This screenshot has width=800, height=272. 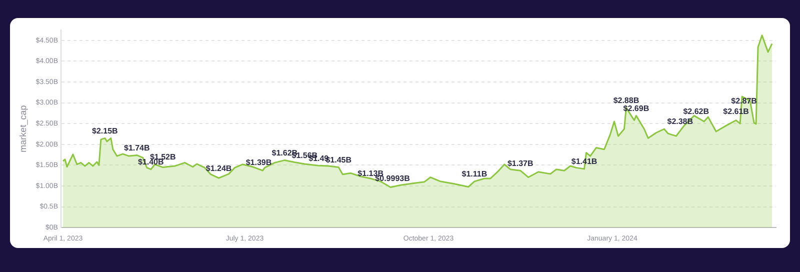 What do you see at coordinates (105, 131) in the screenshot?
I see `annotation: $2.15B` at bounding box center [105, 131].